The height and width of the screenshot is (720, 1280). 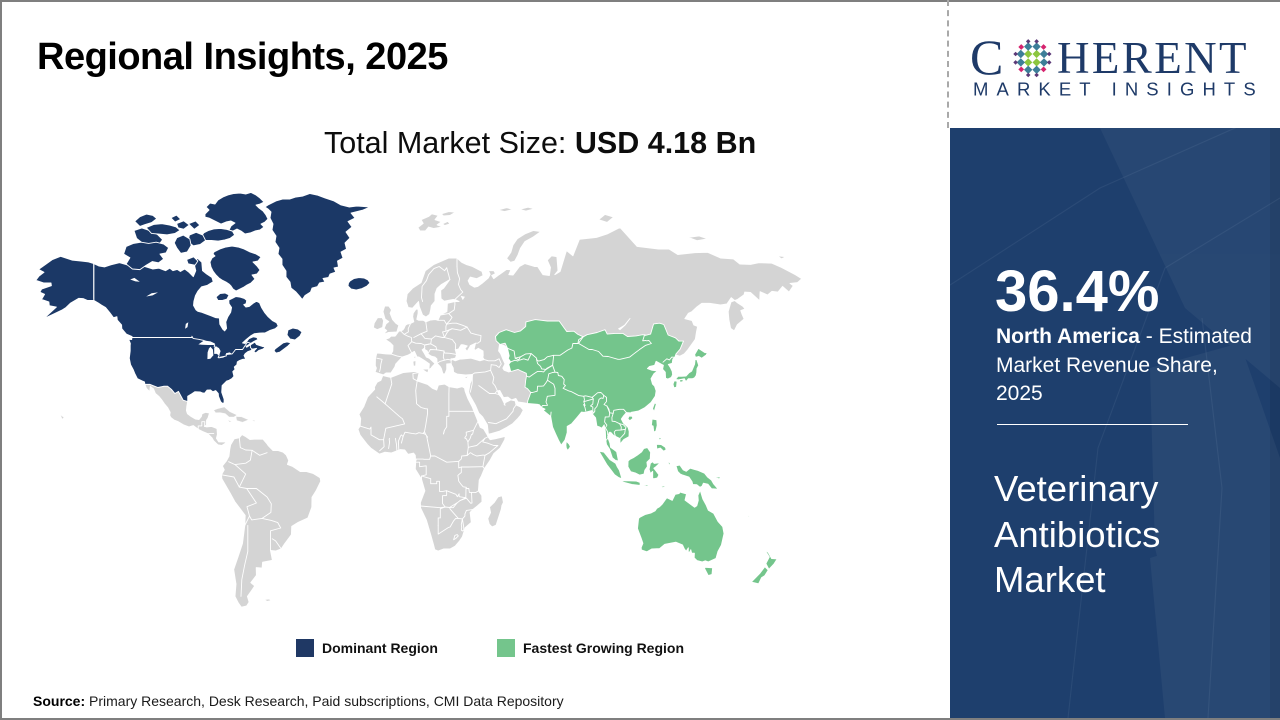 I want to click on svg-text: C, so click(x=986, y=57).